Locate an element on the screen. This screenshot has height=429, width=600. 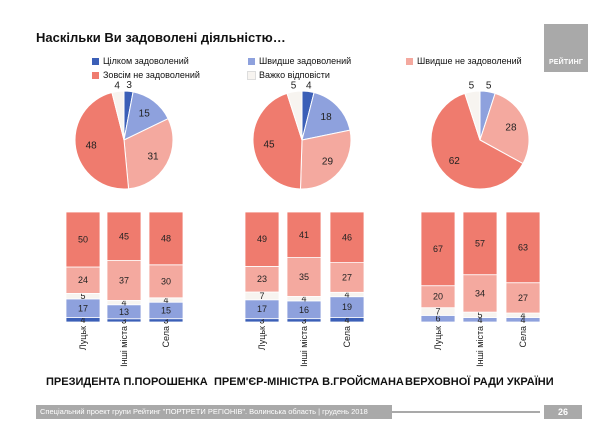
bar-value-label: 5 is located at coordinates (479, 315).